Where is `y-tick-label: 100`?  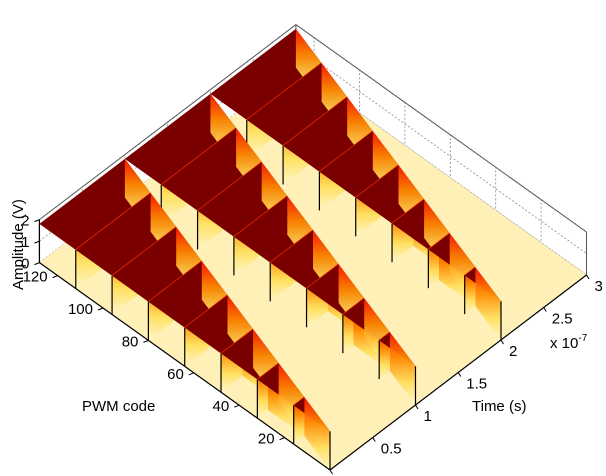
y-tick-label: 100 is located at coordinates (80, 309).